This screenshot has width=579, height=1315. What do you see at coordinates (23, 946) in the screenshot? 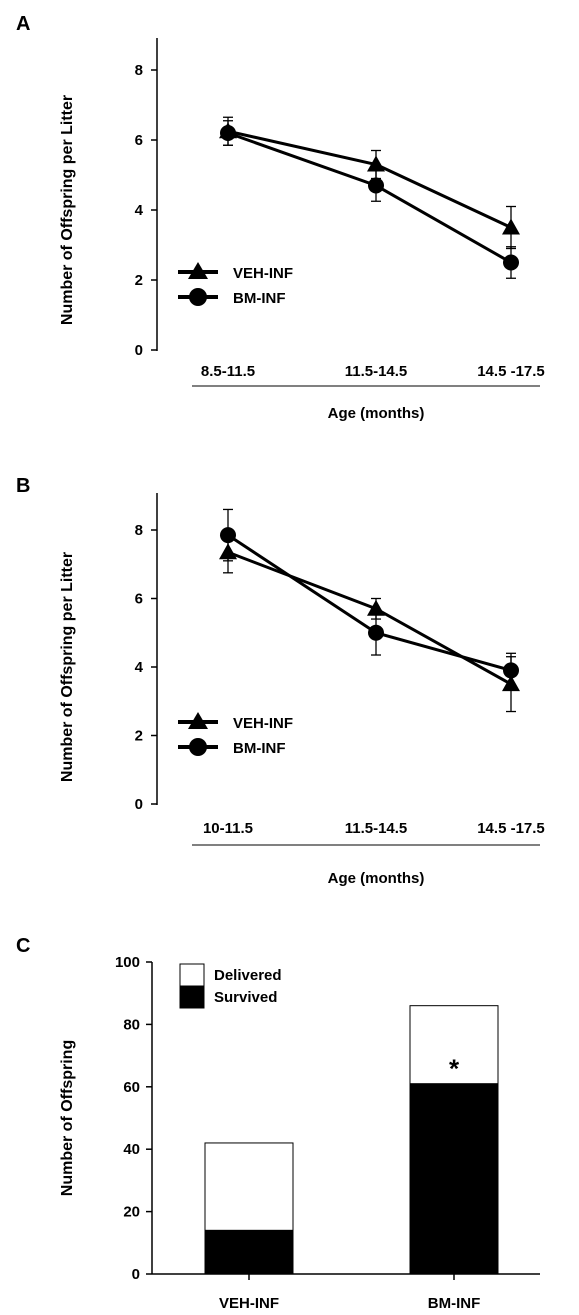
I see `panel-c-letter: C` at bounding box center [23, 946].